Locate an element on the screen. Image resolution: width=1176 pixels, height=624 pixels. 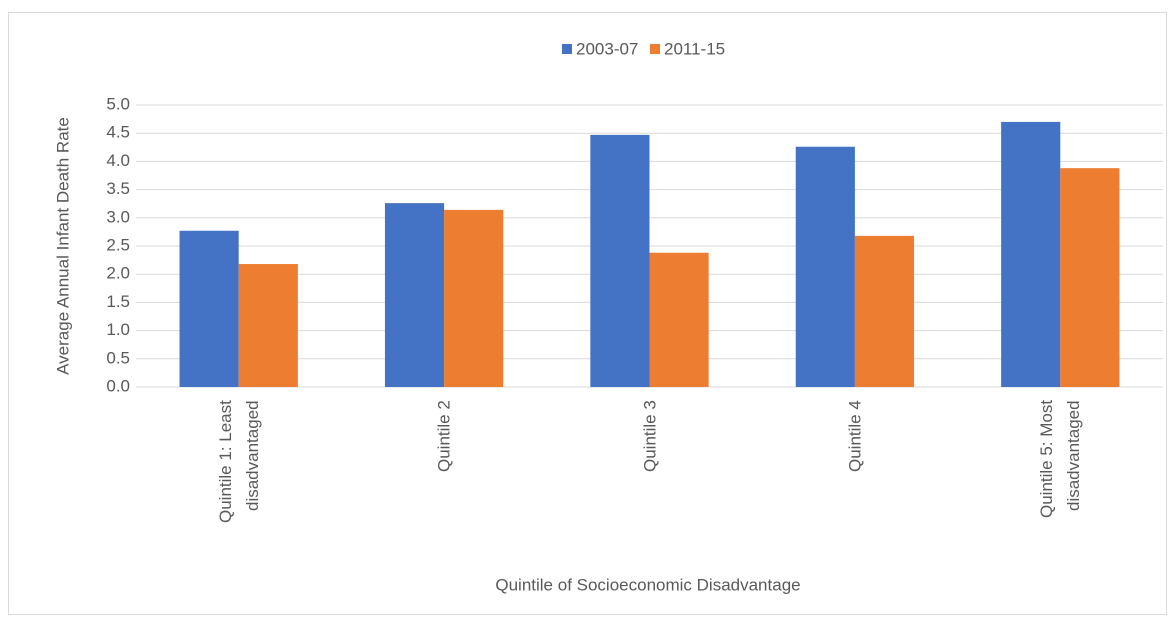
x-tick-label: Quintile 1: Least disadvantaged is located at coordinates (238, 461).